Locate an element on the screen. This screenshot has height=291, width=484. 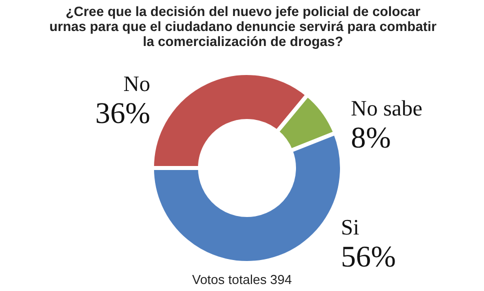
chart-title: ¿Cree que la decisión del nuevo jefe policial de colocar urnas para que el ciudadano denuncie servirá para combatir la comercialización de drogas? is located at coordinates (243, 26).